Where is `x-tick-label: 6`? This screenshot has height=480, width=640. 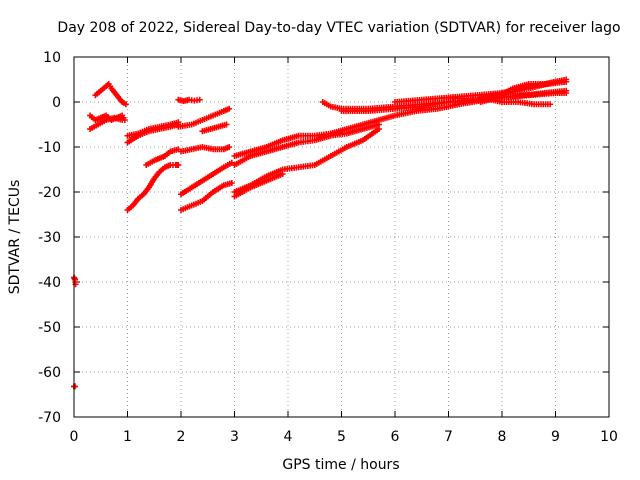 x-tick-label: 6 is located at coordinates (395, 437).